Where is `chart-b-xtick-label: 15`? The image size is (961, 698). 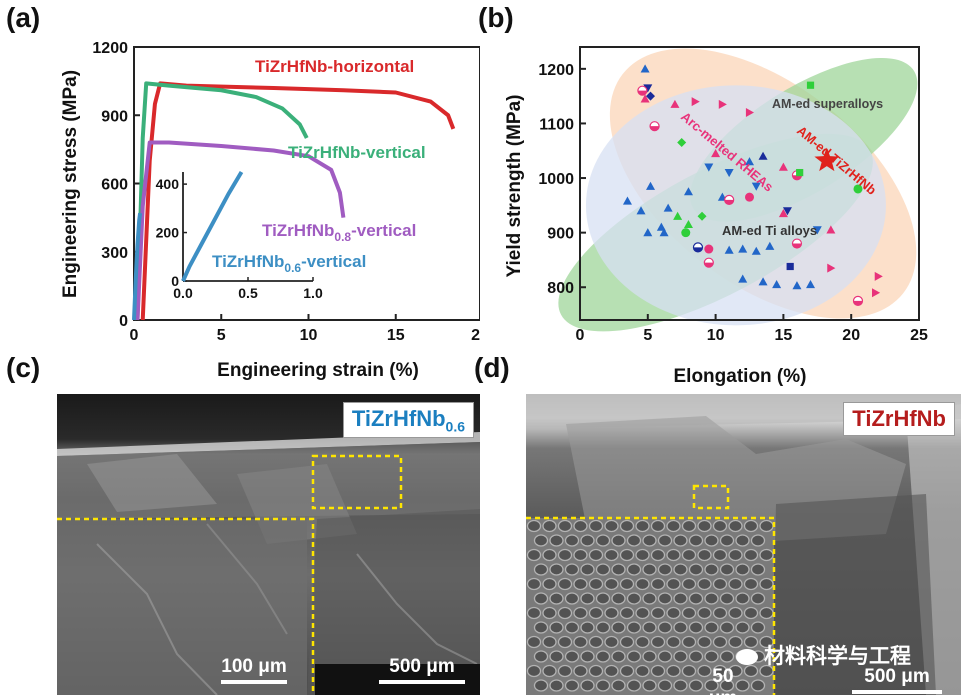 chart-b-xtick-label: 15 is located at coordinates (784, 335).